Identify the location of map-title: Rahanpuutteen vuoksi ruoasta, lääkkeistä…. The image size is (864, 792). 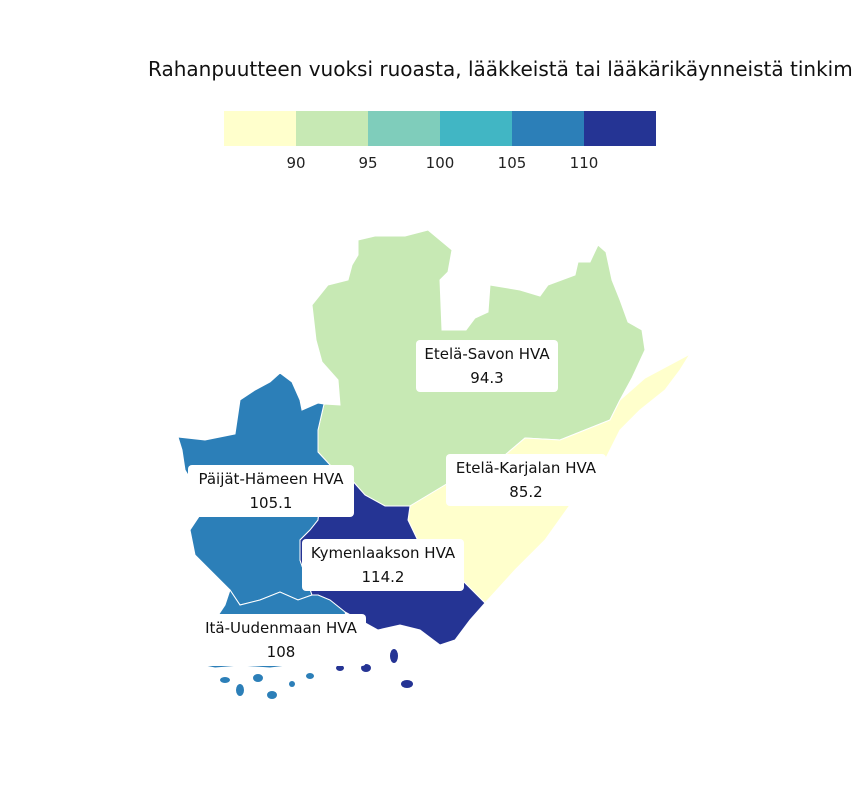
(500, 69).